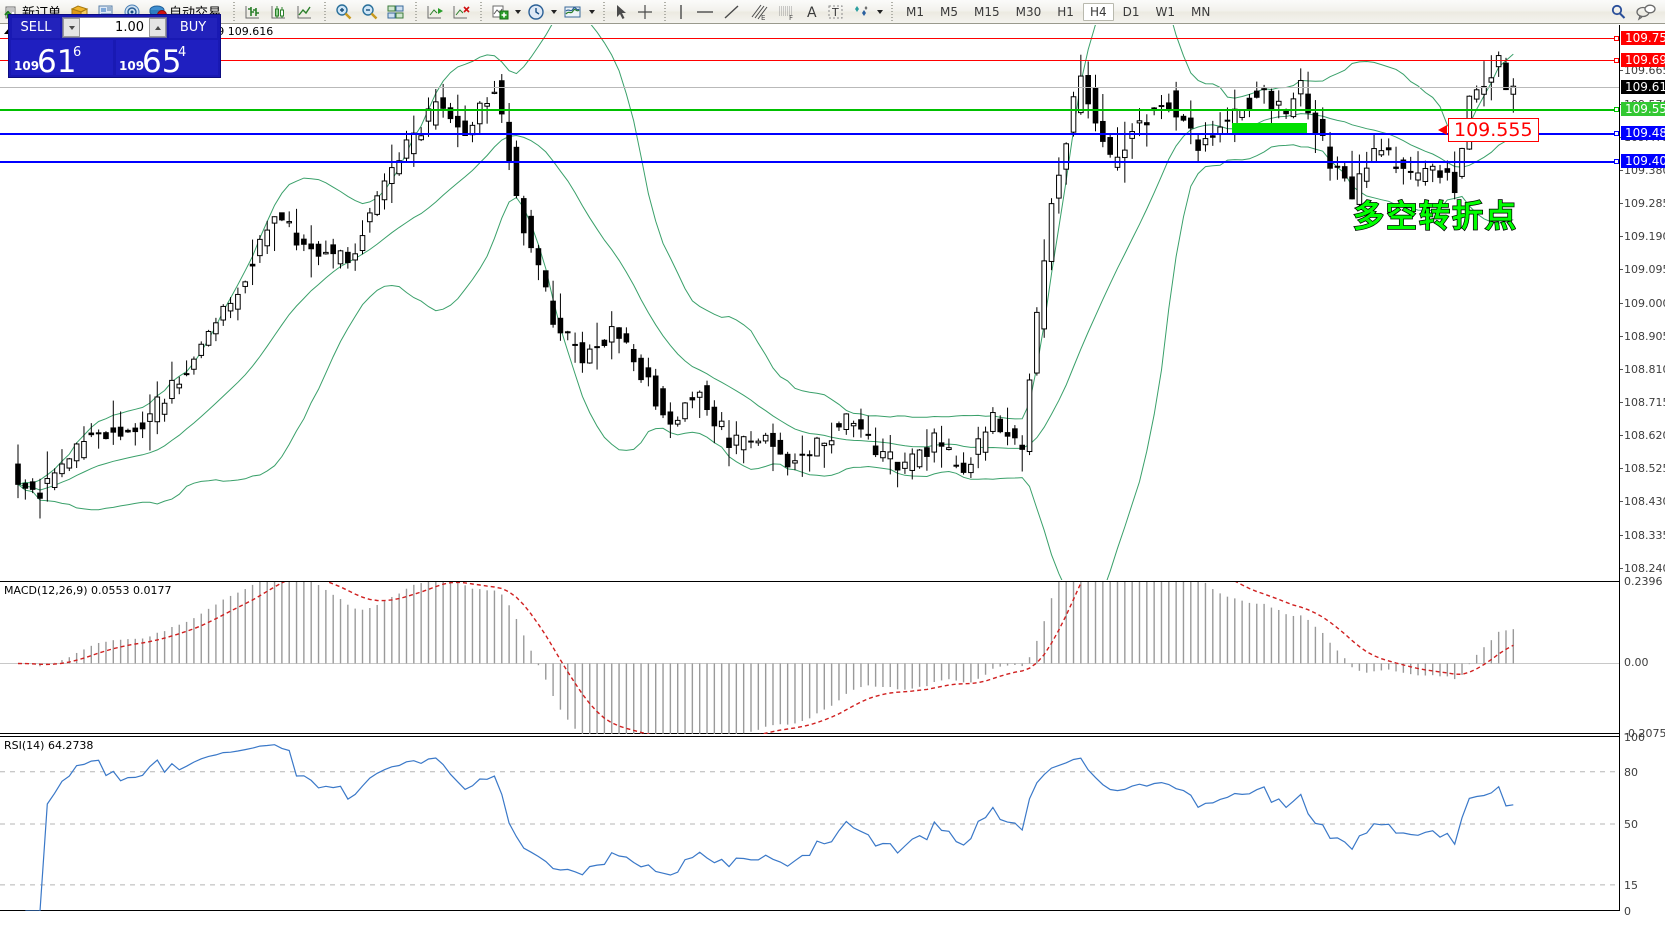 The width and height of the screenshot is (1665, 943). Describe the element at coordinates (1435, 217) in the screenshot. I see `chart-annotation-text: 多空转折点` at that location.